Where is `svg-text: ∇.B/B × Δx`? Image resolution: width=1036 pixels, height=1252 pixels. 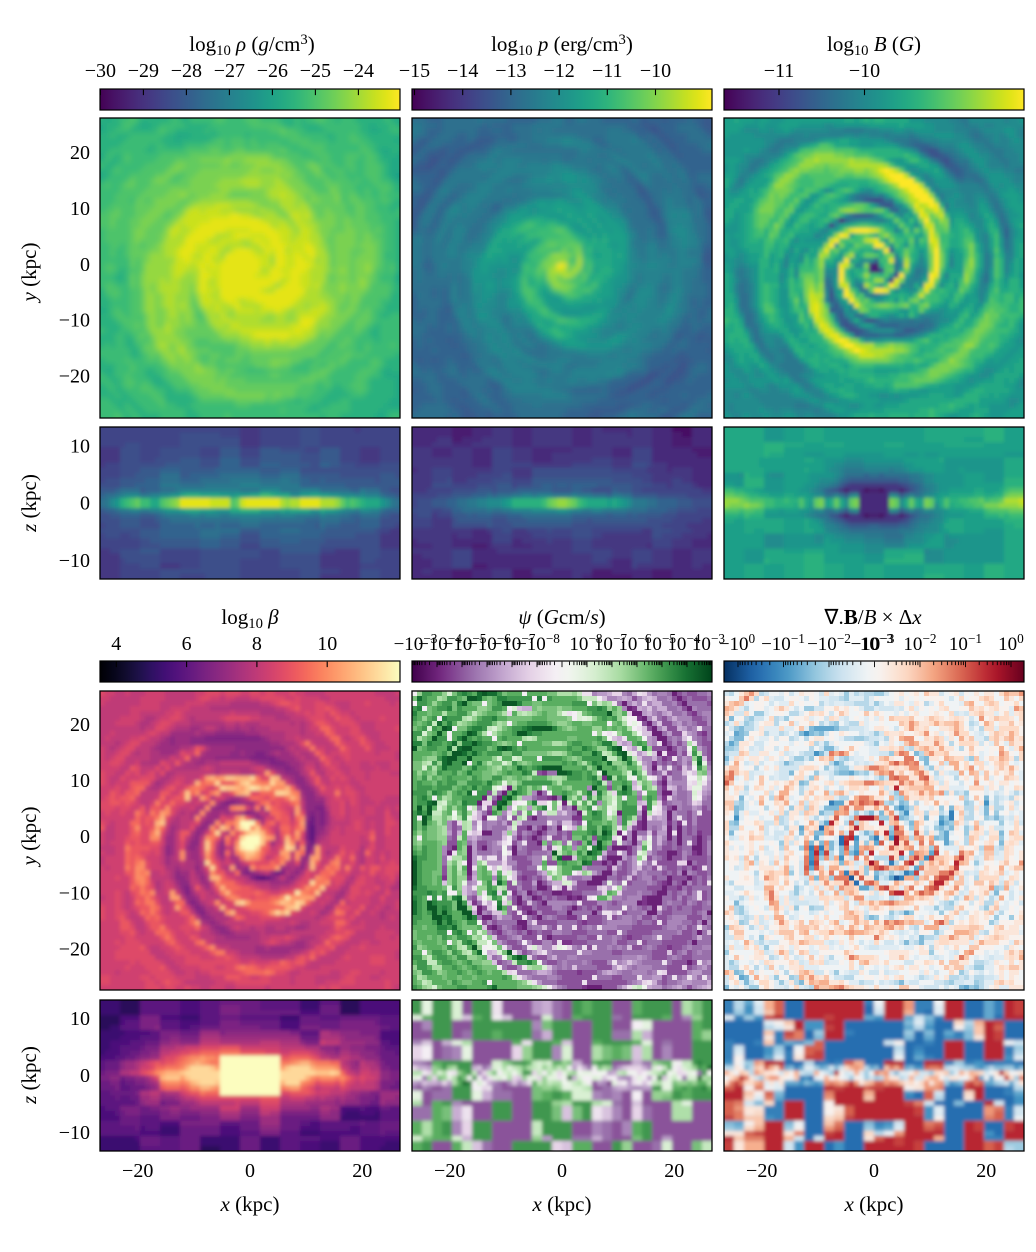 svg-text: ∇.B/B × Δx is located at coordinates (872, 617).